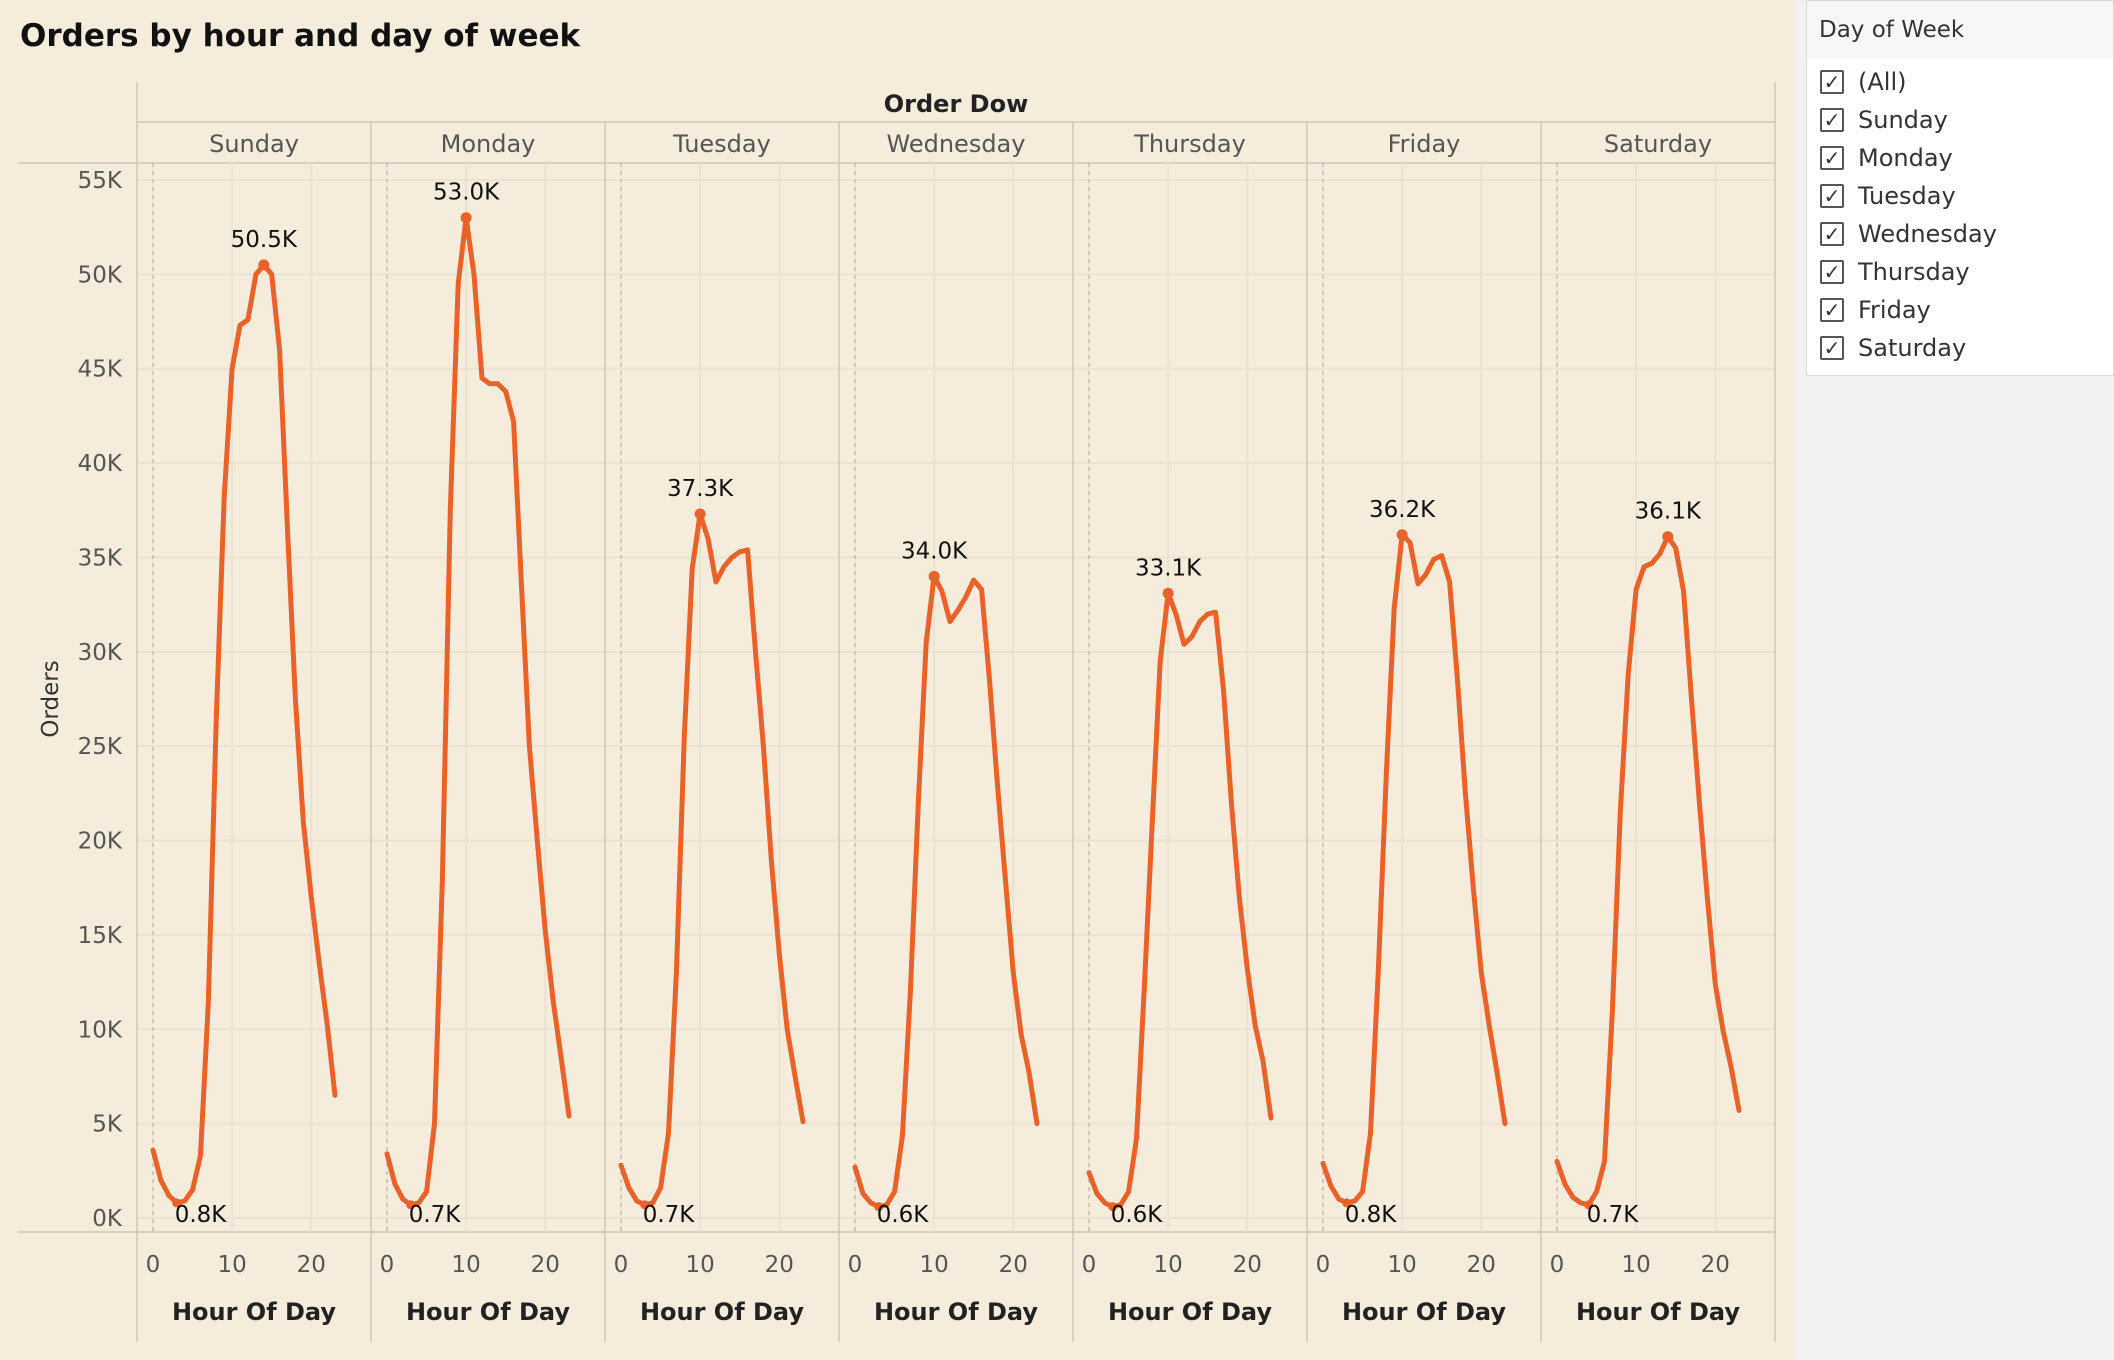 The height and width of the screenshot is (1360, 2114). What do you see at coordinates (107, 1125) in the screenshot?
I see `y-tick-label: 5K` at bounding box center [107, 1125].